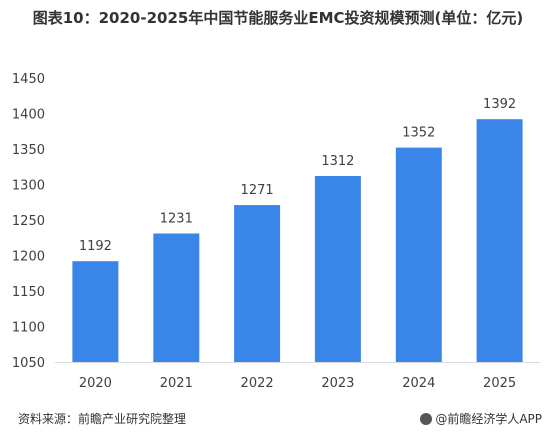 Image resolution: width=556 pixels, height=436 pixels. What do you see at coordinates (337, 383) in the screenshot?
I see `x-tick-label: 2023` at bounding box center [337, 383].